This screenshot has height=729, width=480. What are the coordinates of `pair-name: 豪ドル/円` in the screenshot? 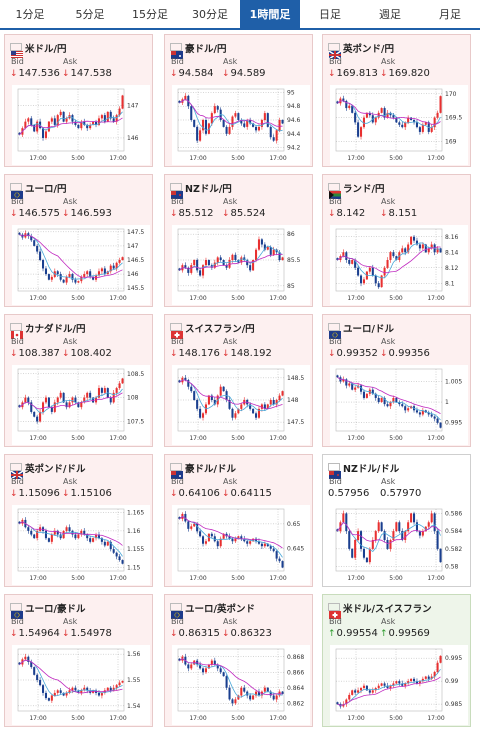 It's located at (206, 49).